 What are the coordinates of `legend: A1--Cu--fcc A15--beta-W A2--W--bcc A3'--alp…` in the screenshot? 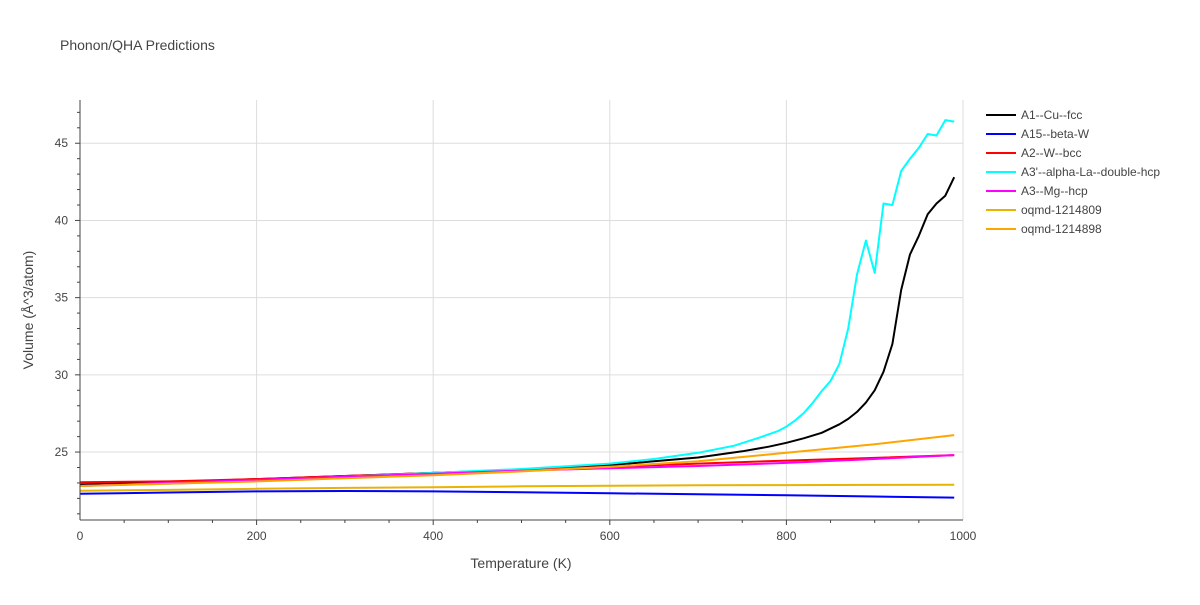 It's located at (1073, 172).